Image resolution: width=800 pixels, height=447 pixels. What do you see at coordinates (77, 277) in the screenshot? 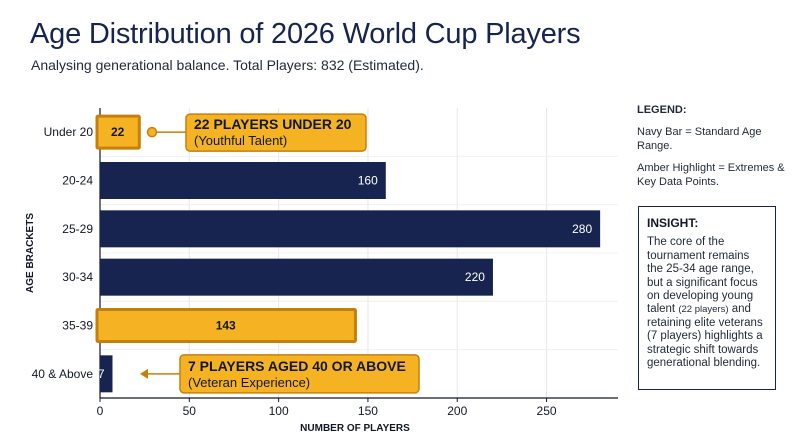
I see `y-tick-label: 30-34` at bounding box center [77, 277].